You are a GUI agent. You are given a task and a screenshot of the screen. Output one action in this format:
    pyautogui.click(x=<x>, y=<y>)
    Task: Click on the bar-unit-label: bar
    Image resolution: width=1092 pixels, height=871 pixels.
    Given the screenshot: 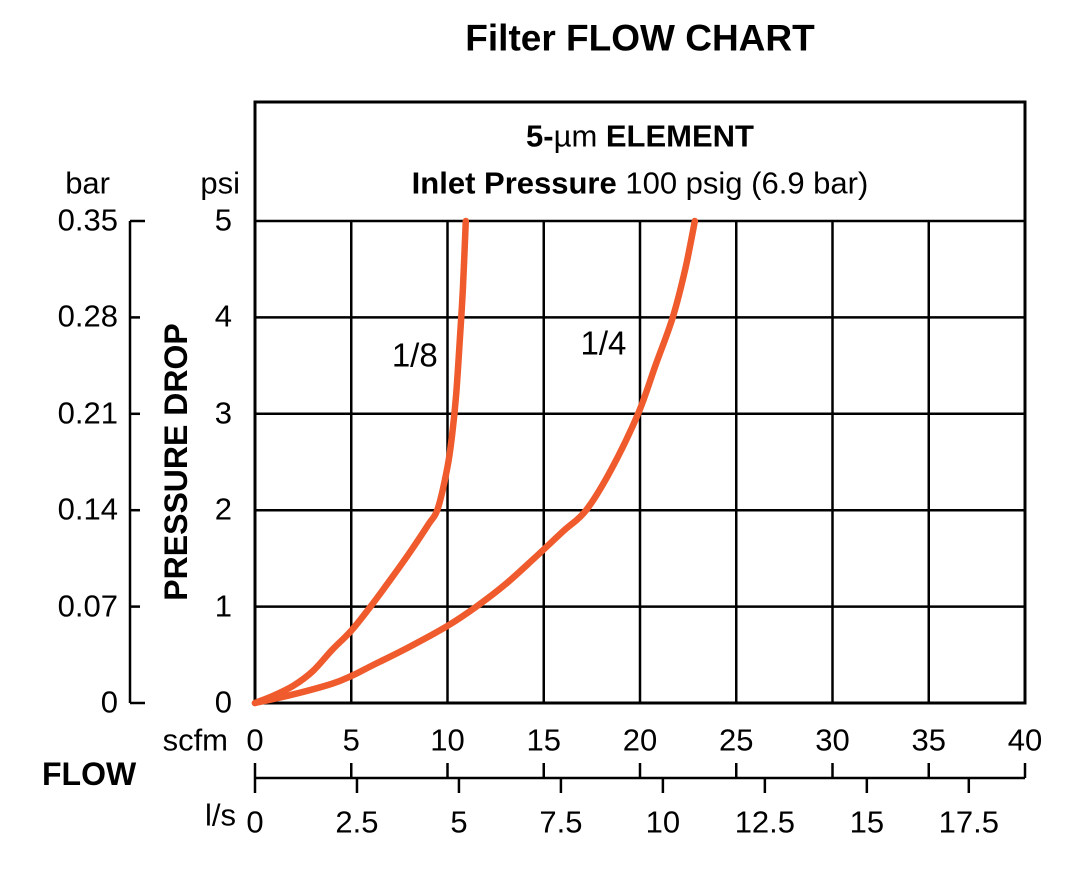 What is the action you would take?
    pyautogui.click(x=87, y=183)
    